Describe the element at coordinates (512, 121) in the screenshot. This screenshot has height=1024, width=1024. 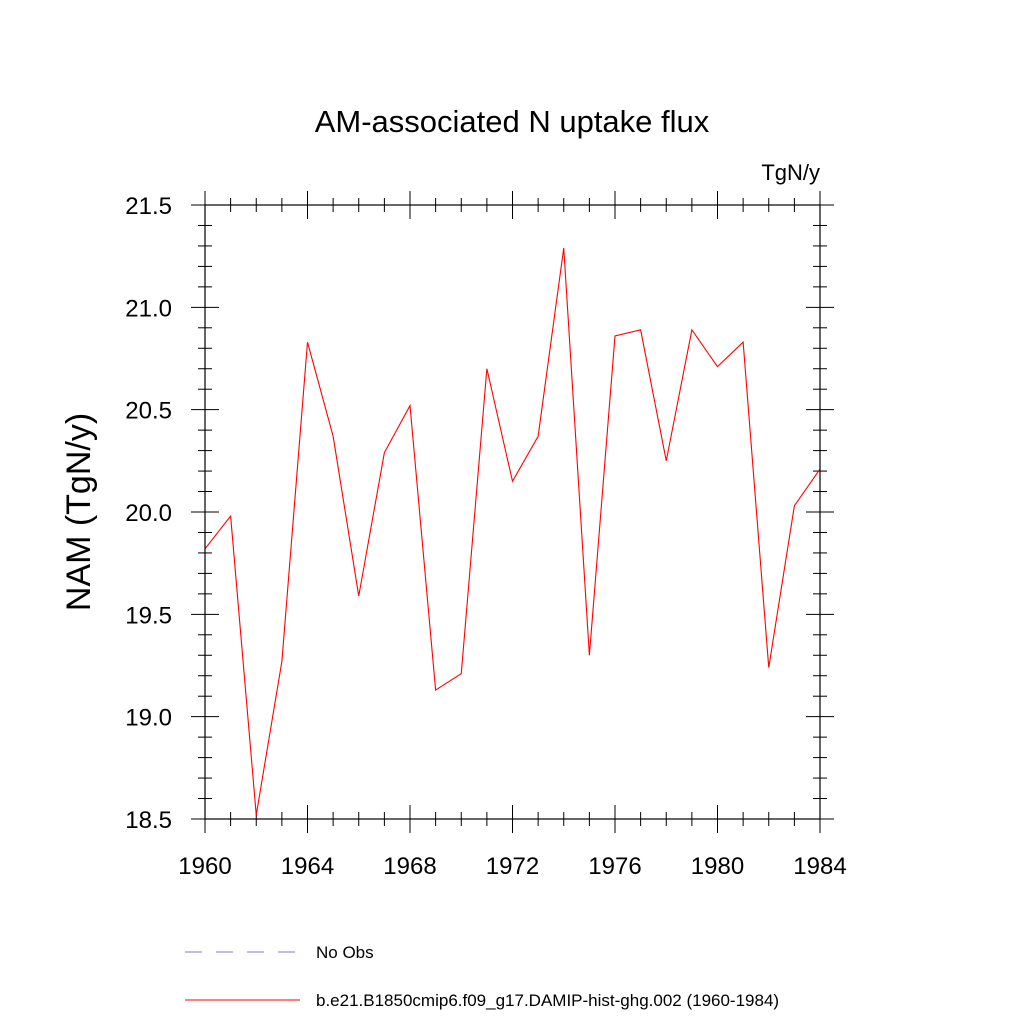
I see `chart-title: AM-associated N uptake flux` at that location.